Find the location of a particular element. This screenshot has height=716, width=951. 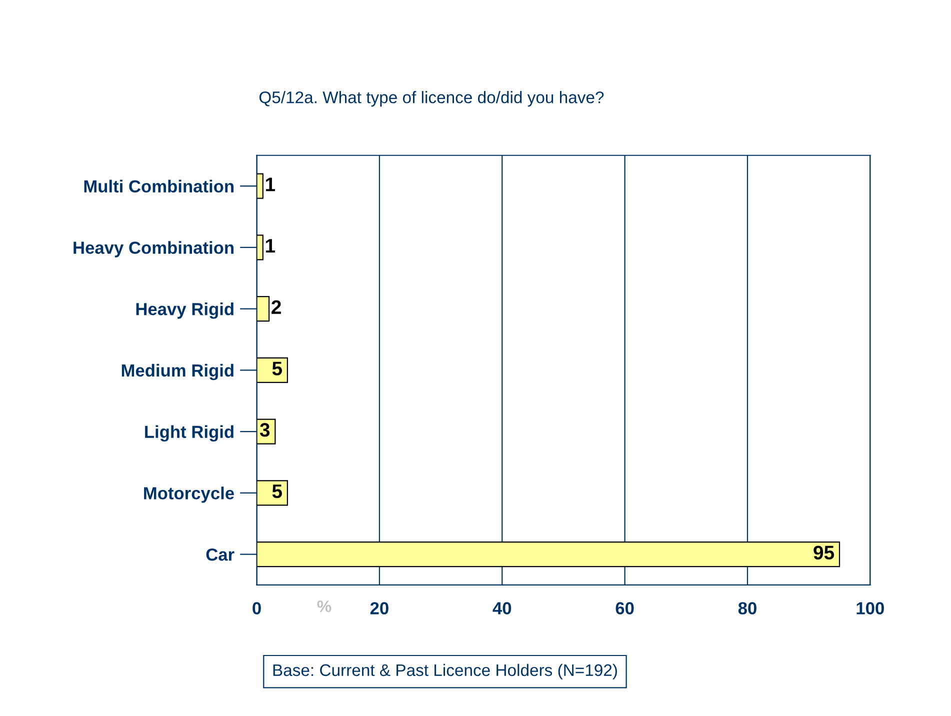

x-tick-label: 100 is located at coordinates (870, 608).